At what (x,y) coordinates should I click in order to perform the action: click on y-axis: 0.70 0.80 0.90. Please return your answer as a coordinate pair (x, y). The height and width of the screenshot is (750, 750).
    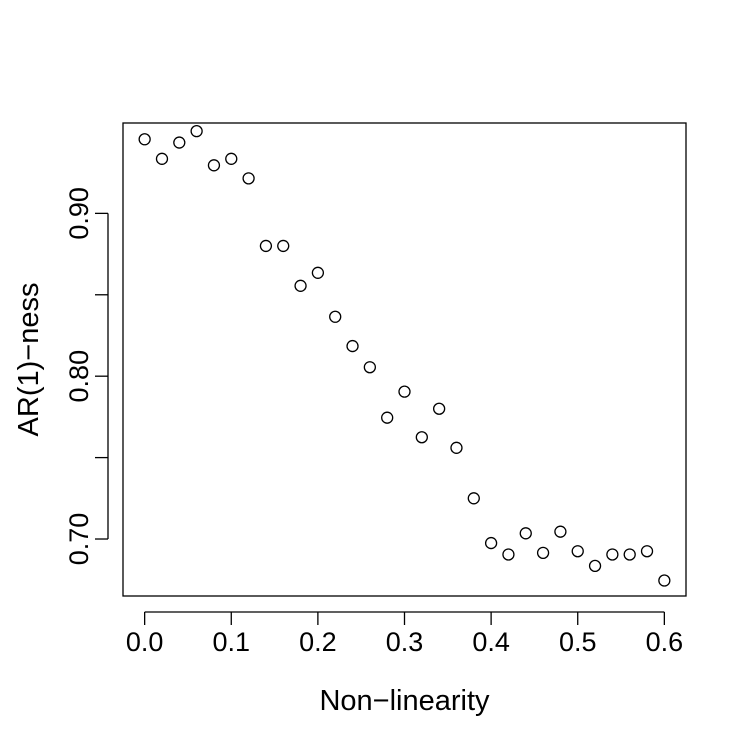
    Looking at the image, I should click on (86, 376).